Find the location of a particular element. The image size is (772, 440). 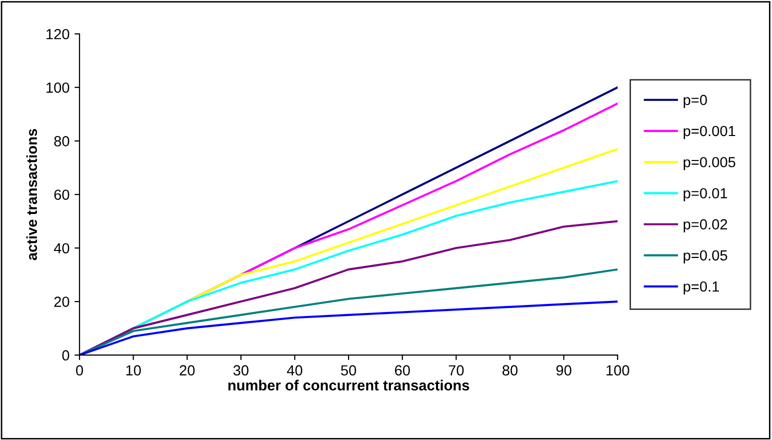

x-tick-label: 20 is located at coordinates (187, 370).